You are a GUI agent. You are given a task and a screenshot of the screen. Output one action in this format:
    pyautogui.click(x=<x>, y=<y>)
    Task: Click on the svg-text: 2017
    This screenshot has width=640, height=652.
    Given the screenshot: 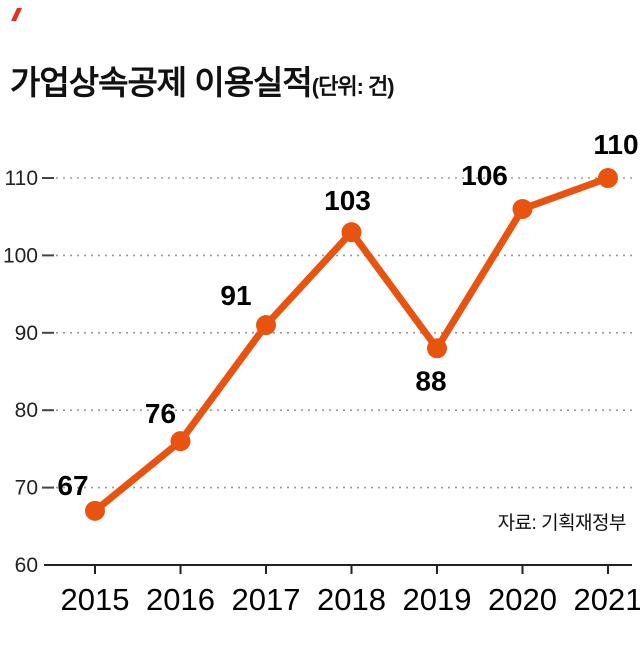 What is the action you would take?
    pyautogui.click(x=266, y=599)
    